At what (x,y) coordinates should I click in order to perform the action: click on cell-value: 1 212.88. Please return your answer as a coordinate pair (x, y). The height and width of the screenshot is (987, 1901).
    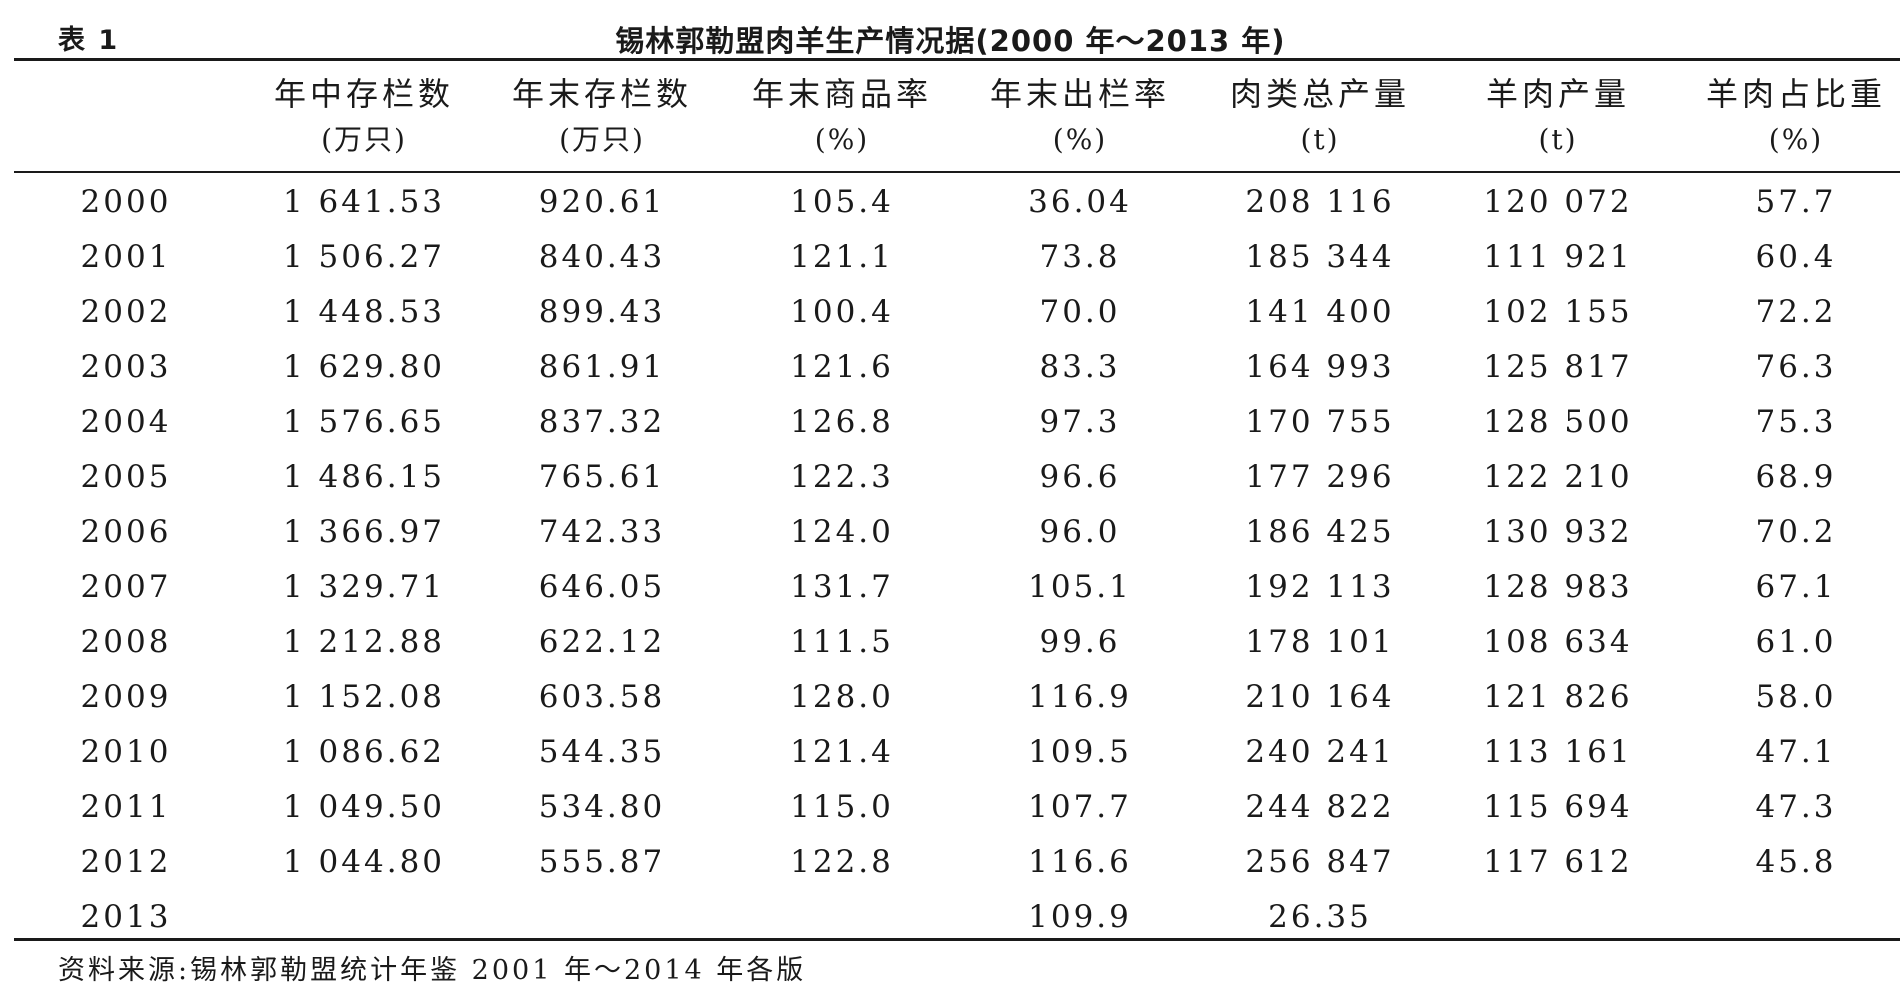
    Looking at the image, I should click on (364, 642).